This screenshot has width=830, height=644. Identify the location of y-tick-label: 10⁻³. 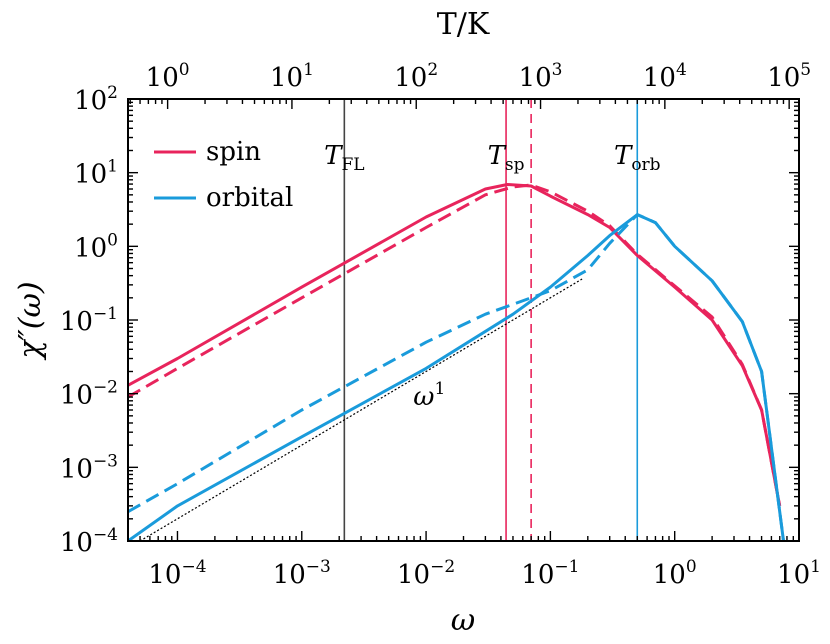
(89, 467).